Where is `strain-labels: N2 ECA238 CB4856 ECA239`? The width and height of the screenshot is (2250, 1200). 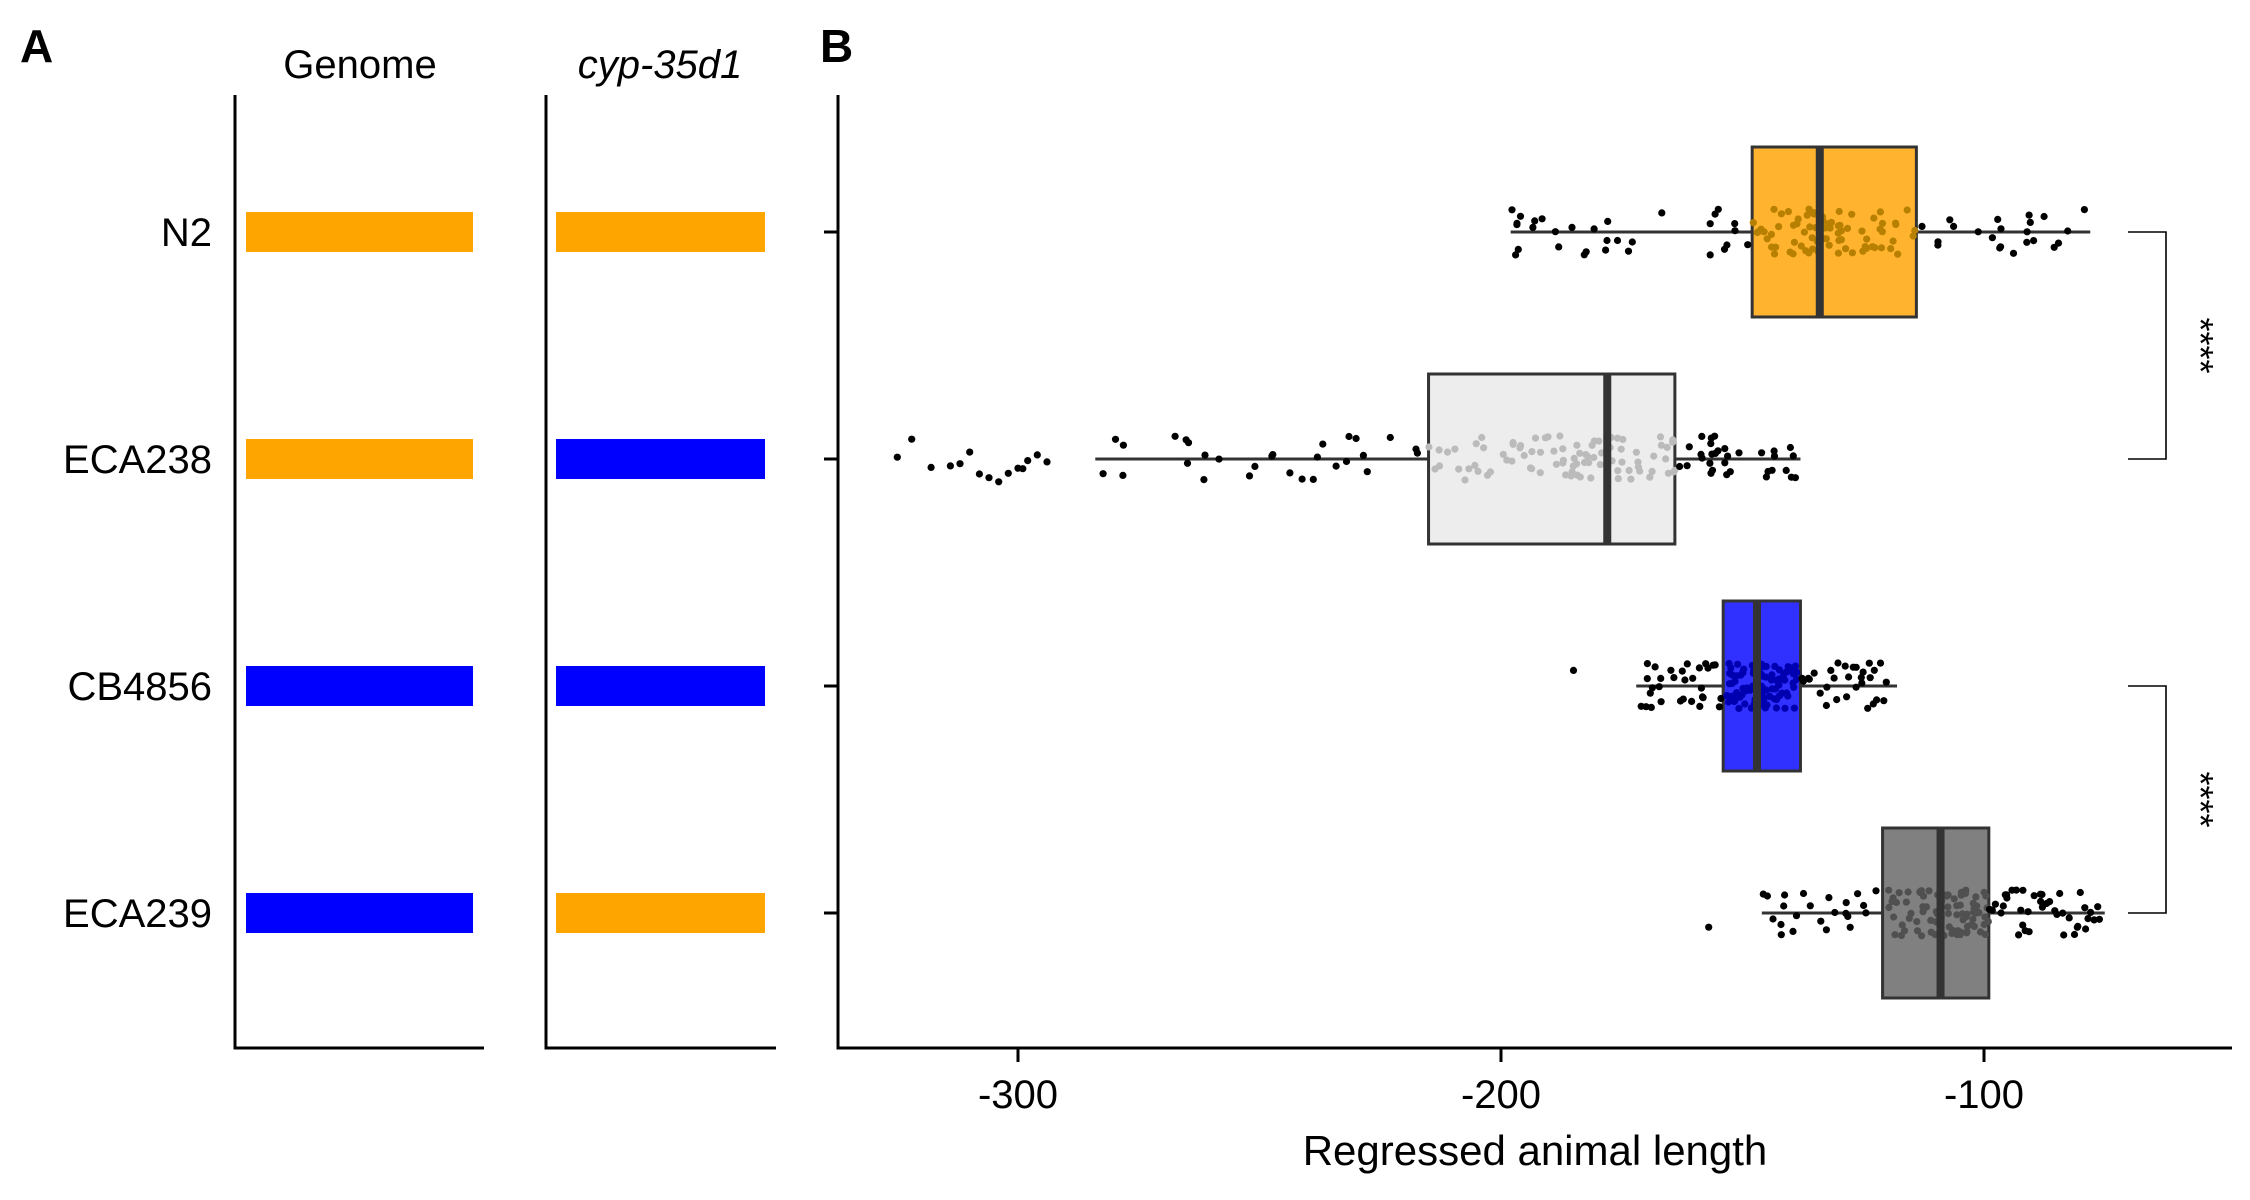
strain-labels: N2 ECA238 CB4856 ECA239 is located at coordinates (137, 573).